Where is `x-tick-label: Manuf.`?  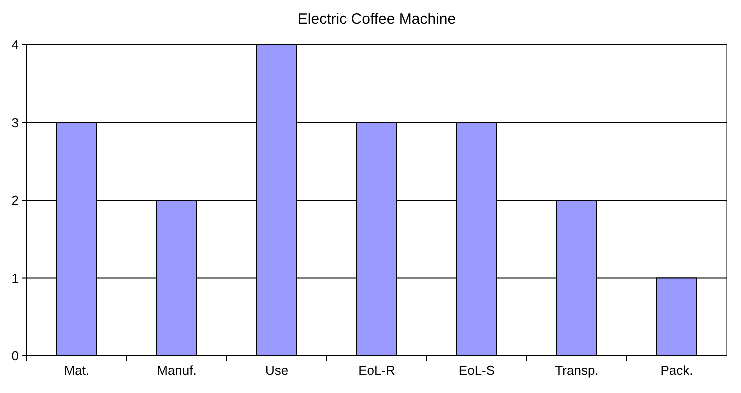
x-tick-label: Manuf. is located at coordinates (177, 370).